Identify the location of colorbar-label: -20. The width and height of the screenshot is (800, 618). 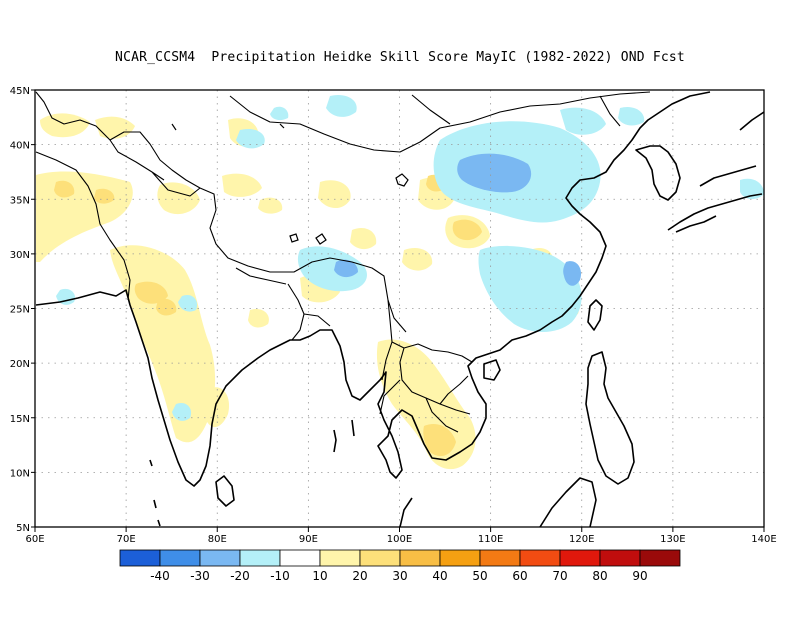
(240, 576).